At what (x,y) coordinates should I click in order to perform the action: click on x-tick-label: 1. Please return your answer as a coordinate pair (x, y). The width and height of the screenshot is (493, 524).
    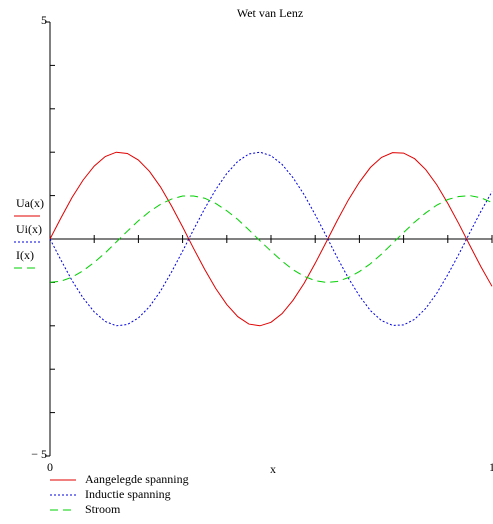
    Looking at the image, I should click on (491, 467).